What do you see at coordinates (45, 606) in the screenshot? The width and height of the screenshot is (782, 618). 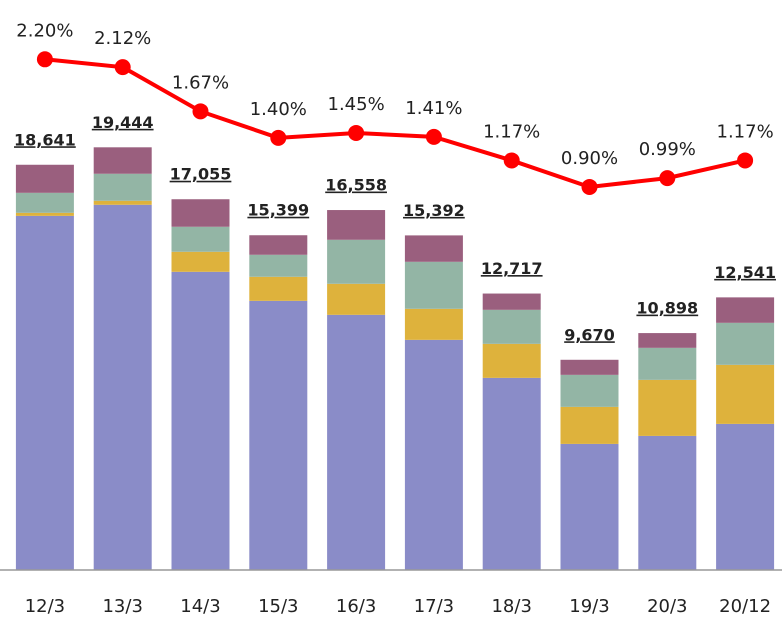 I see `x-tick-label: 12/3` at bounding box center [45, 606].